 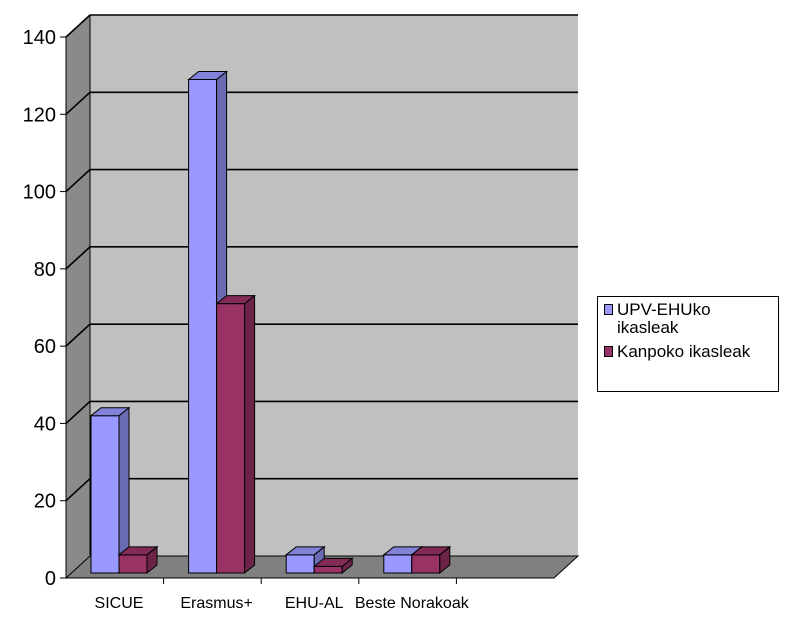 I want to click on y-tick-label: 80, so click(x=45, y=270).